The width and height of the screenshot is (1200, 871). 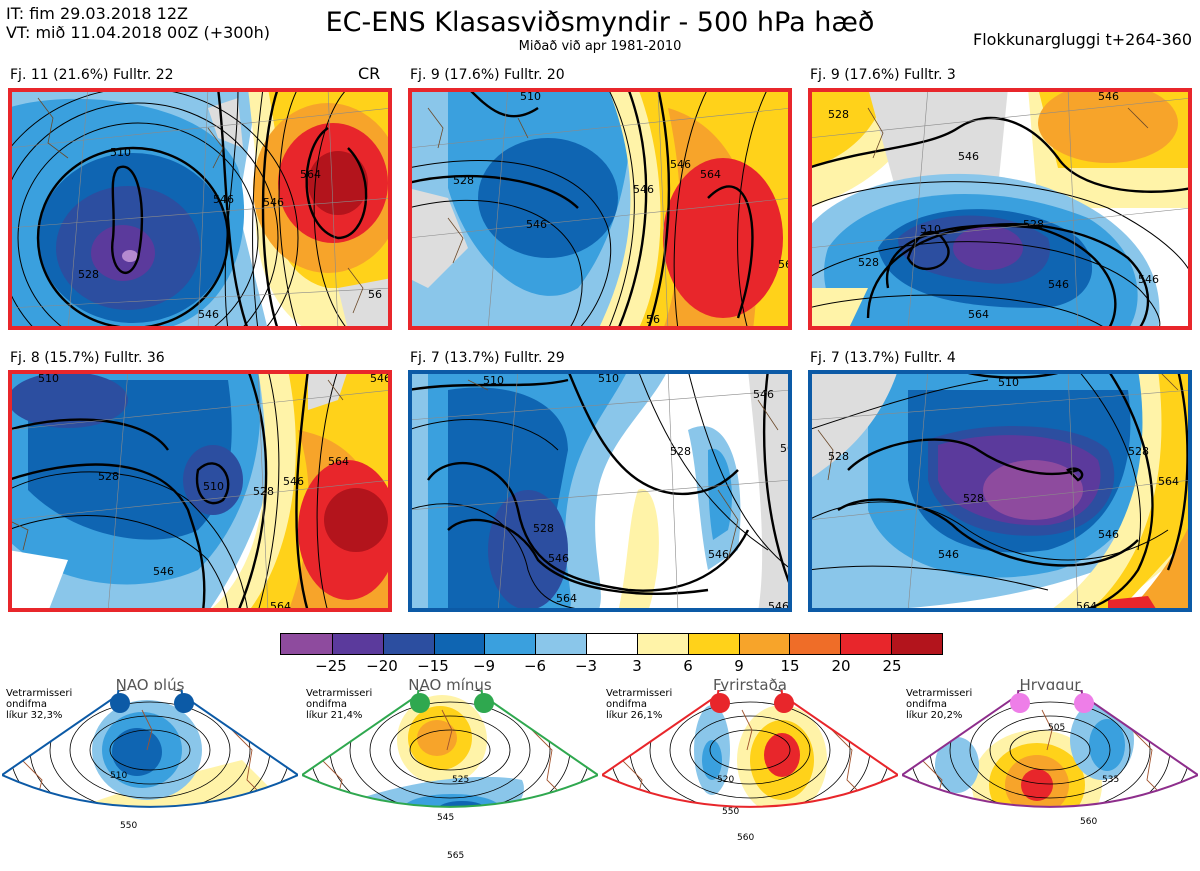 What do you see at coordinates (1050, 685) in the screenshot?
I see `regime-name: Hryggur` at bounding box center [1050, 685].